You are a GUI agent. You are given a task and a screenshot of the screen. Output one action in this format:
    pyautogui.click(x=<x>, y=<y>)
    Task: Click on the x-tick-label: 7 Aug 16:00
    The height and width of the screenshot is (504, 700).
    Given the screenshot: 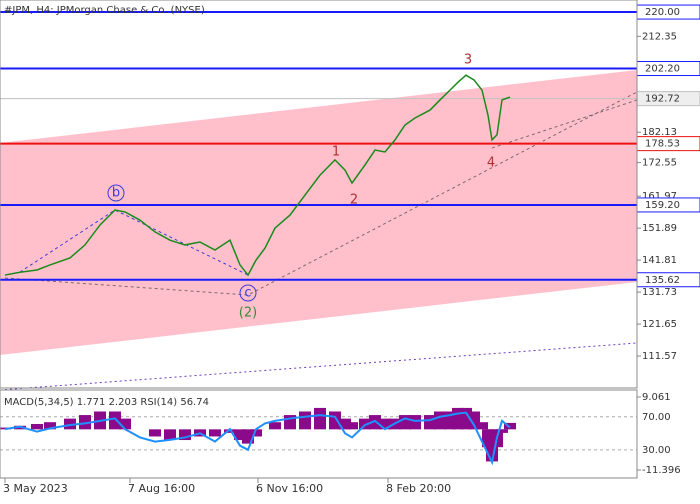 What is the action you would take?
    pyautogui.click(x=161, y=488)
    